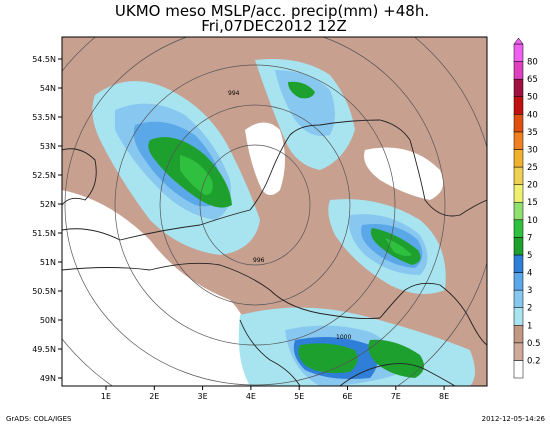 The width and height of the screenshot is (550, 429). I want to click on x-tick-label: 4E, so click(251, 396).